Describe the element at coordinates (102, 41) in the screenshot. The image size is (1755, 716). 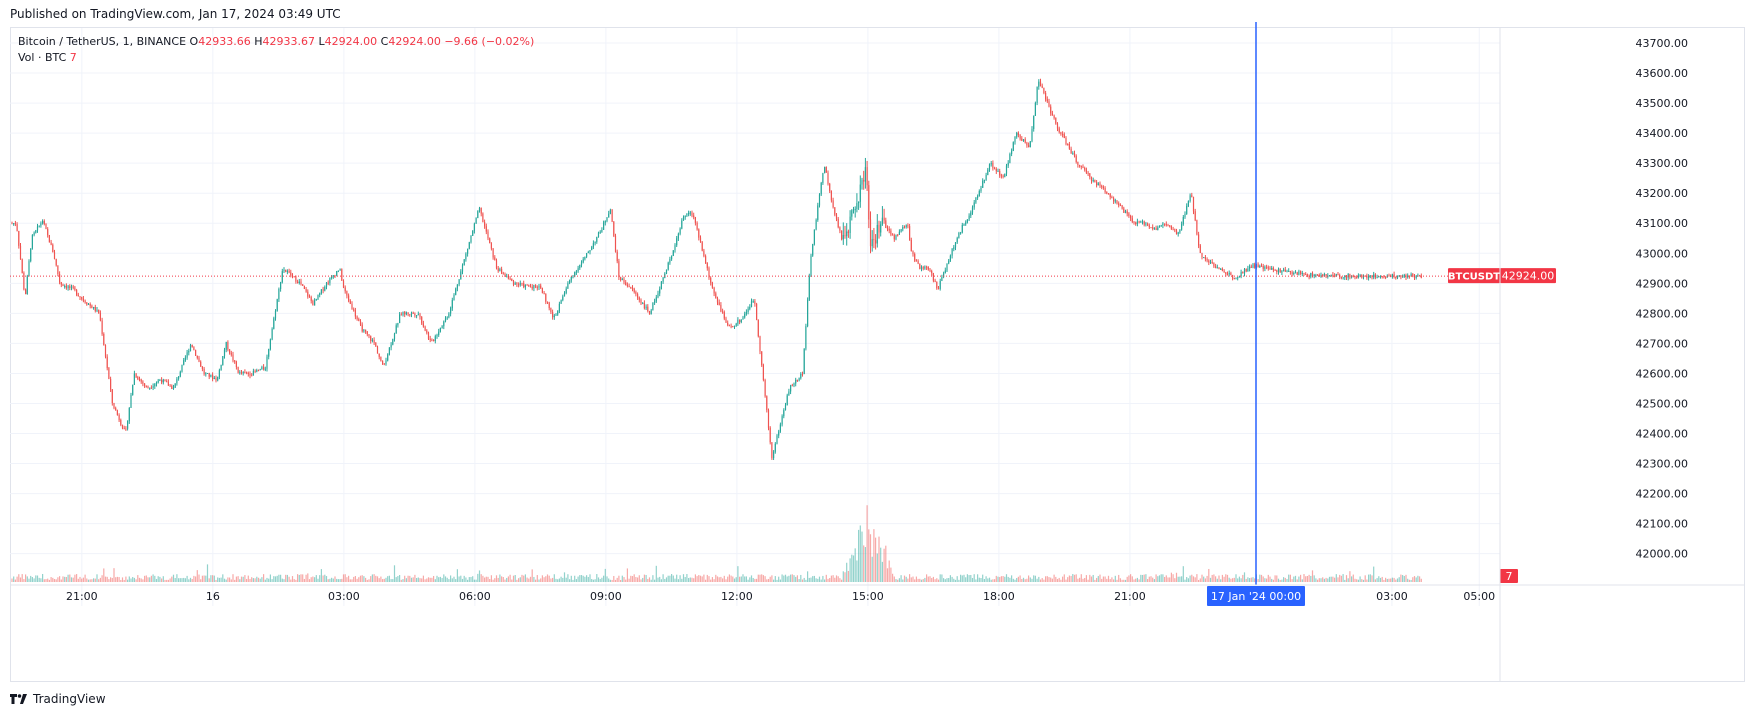
I see `symbol-label: Bitcoin / TetherUS, 1, BINANCE` at that location.